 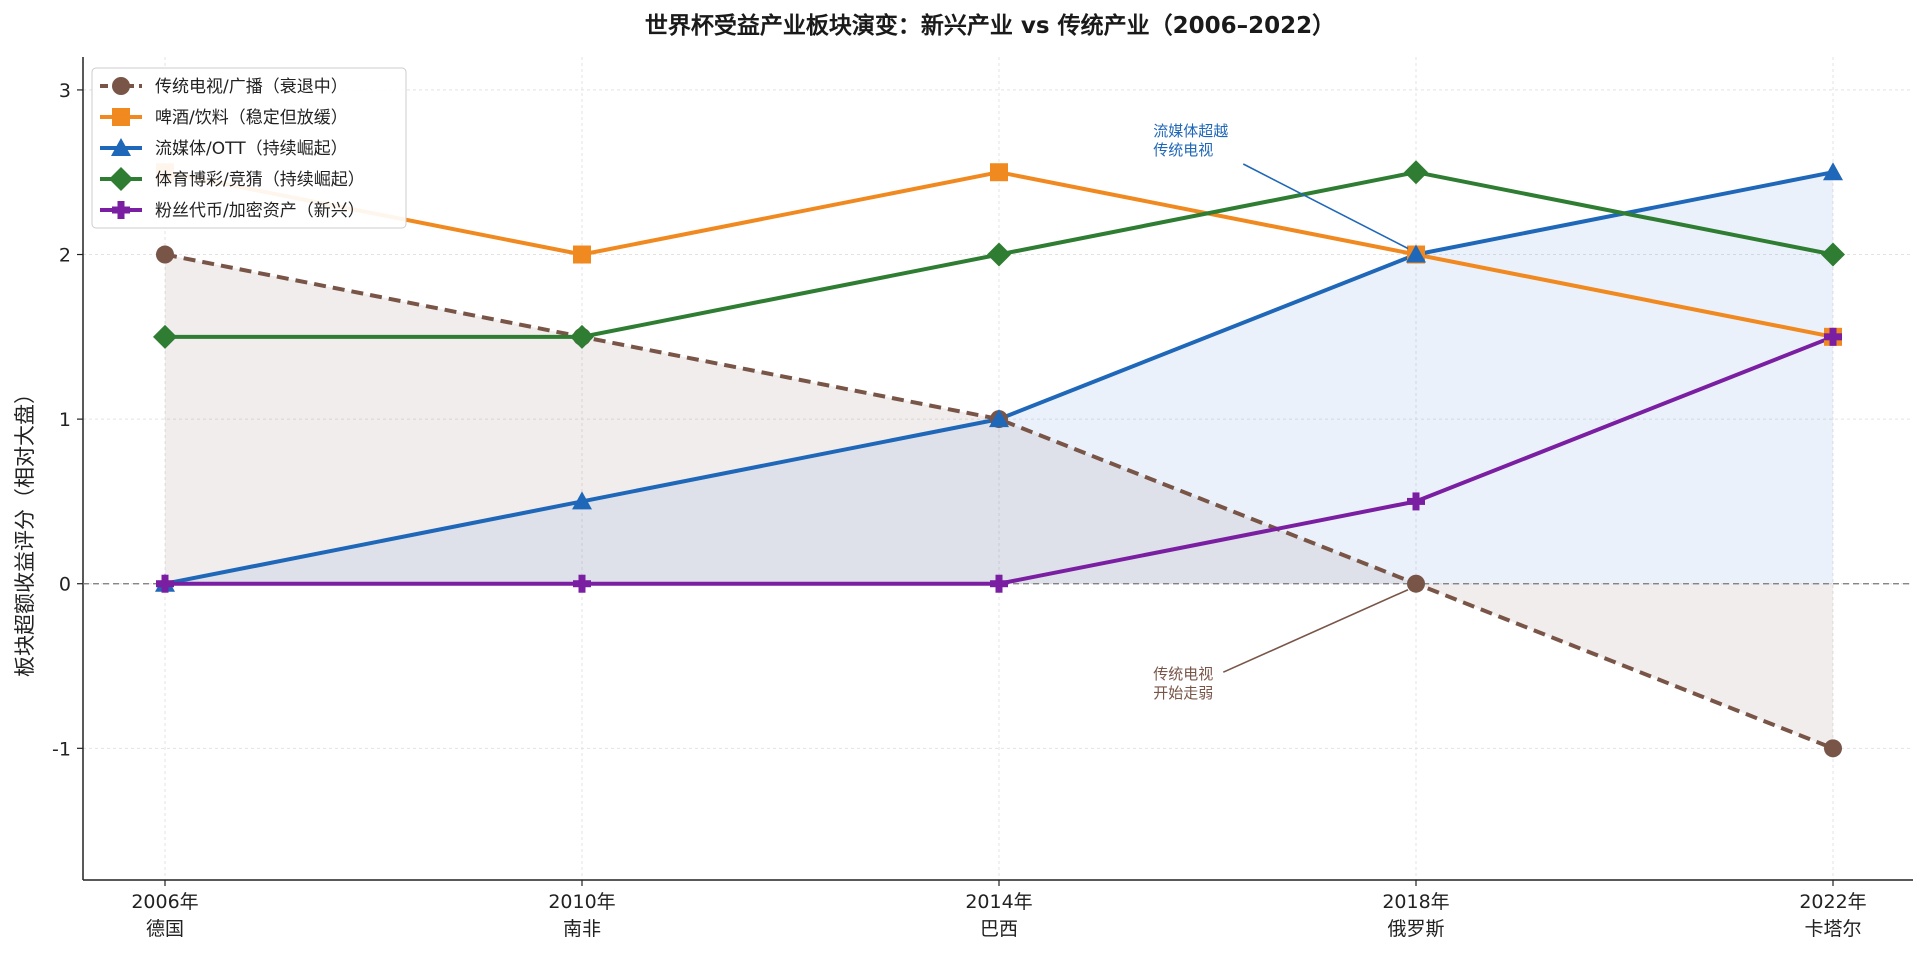 What do you see at coordinates (1832, 902) in the screenshot?
I see `x-tick-label: 2022年` at bounding box center [1832, 902].